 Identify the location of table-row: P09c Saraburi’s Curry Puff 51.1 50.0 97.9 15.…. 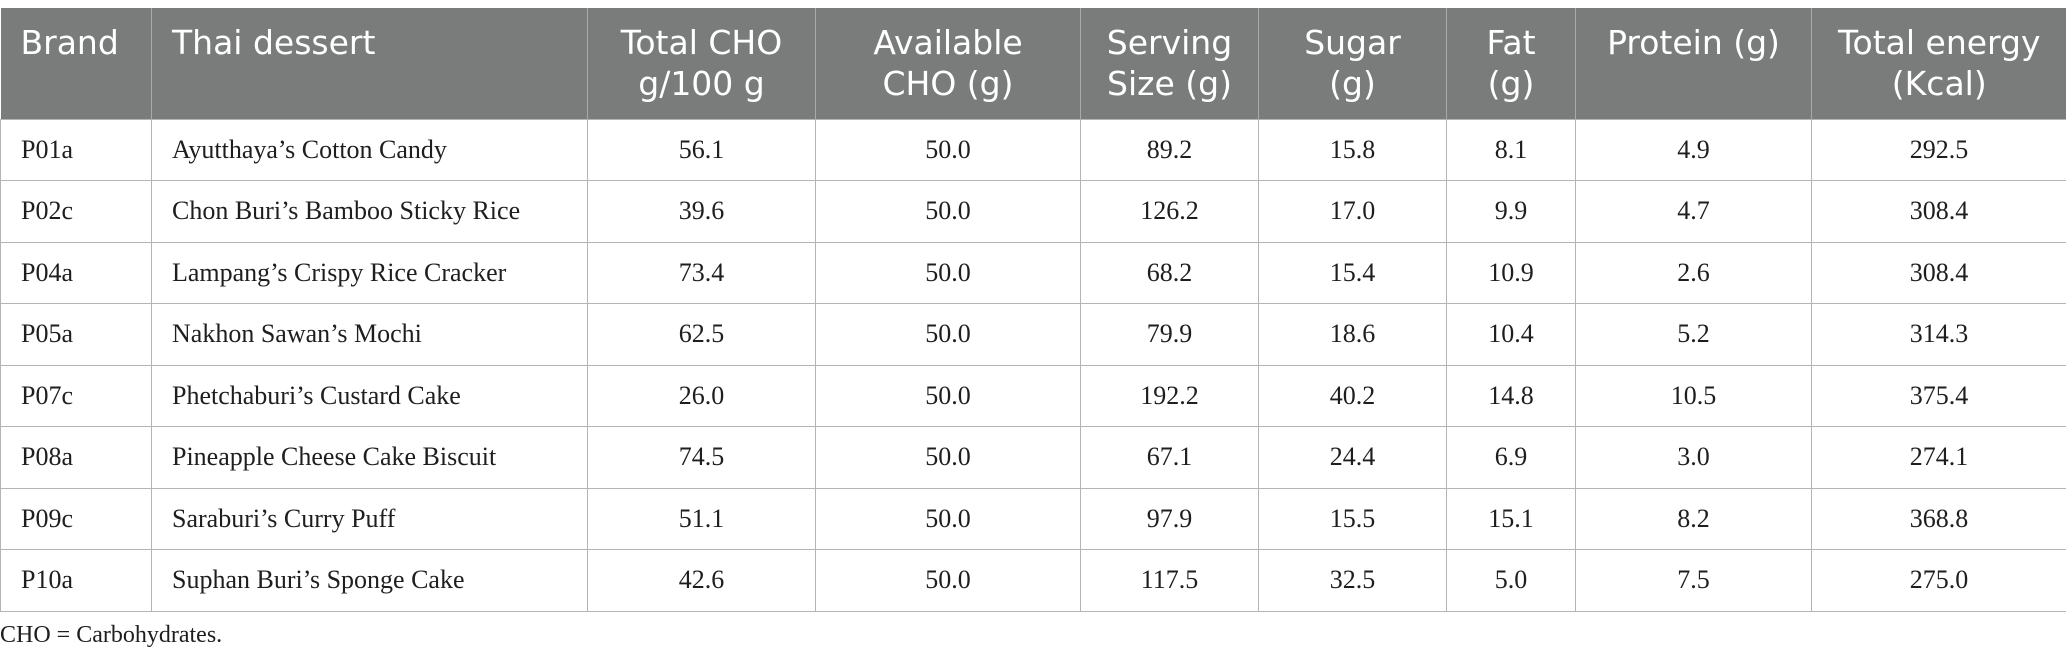
(1033, 518).